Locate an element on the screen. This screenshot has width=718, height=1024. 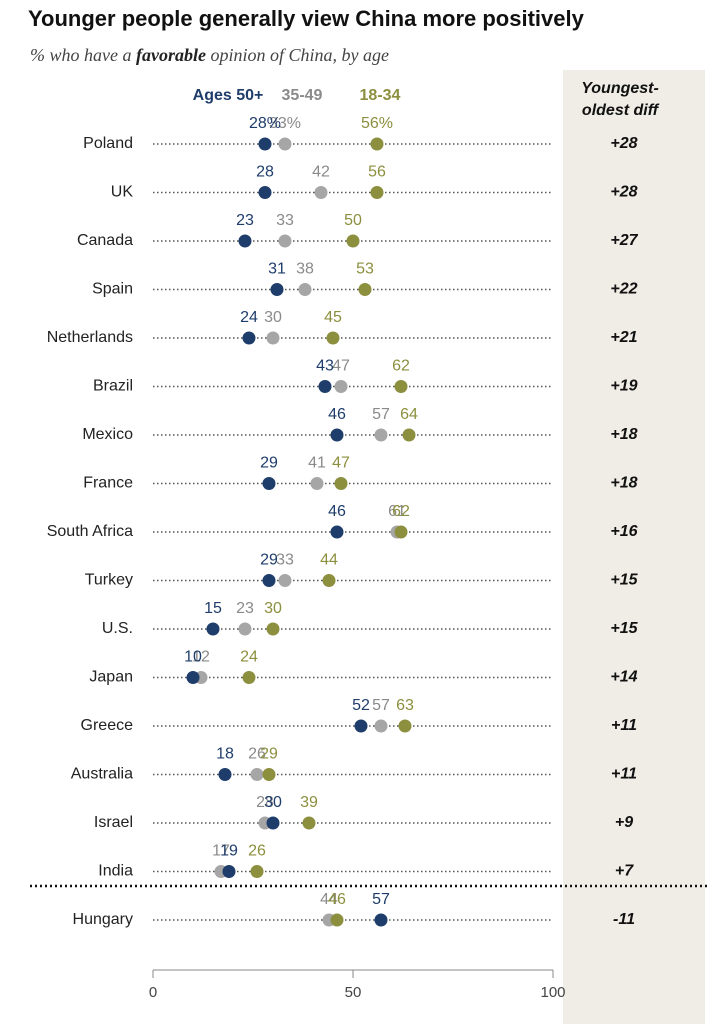
subtitle-part: favorable is located at coordinates (171, 55).